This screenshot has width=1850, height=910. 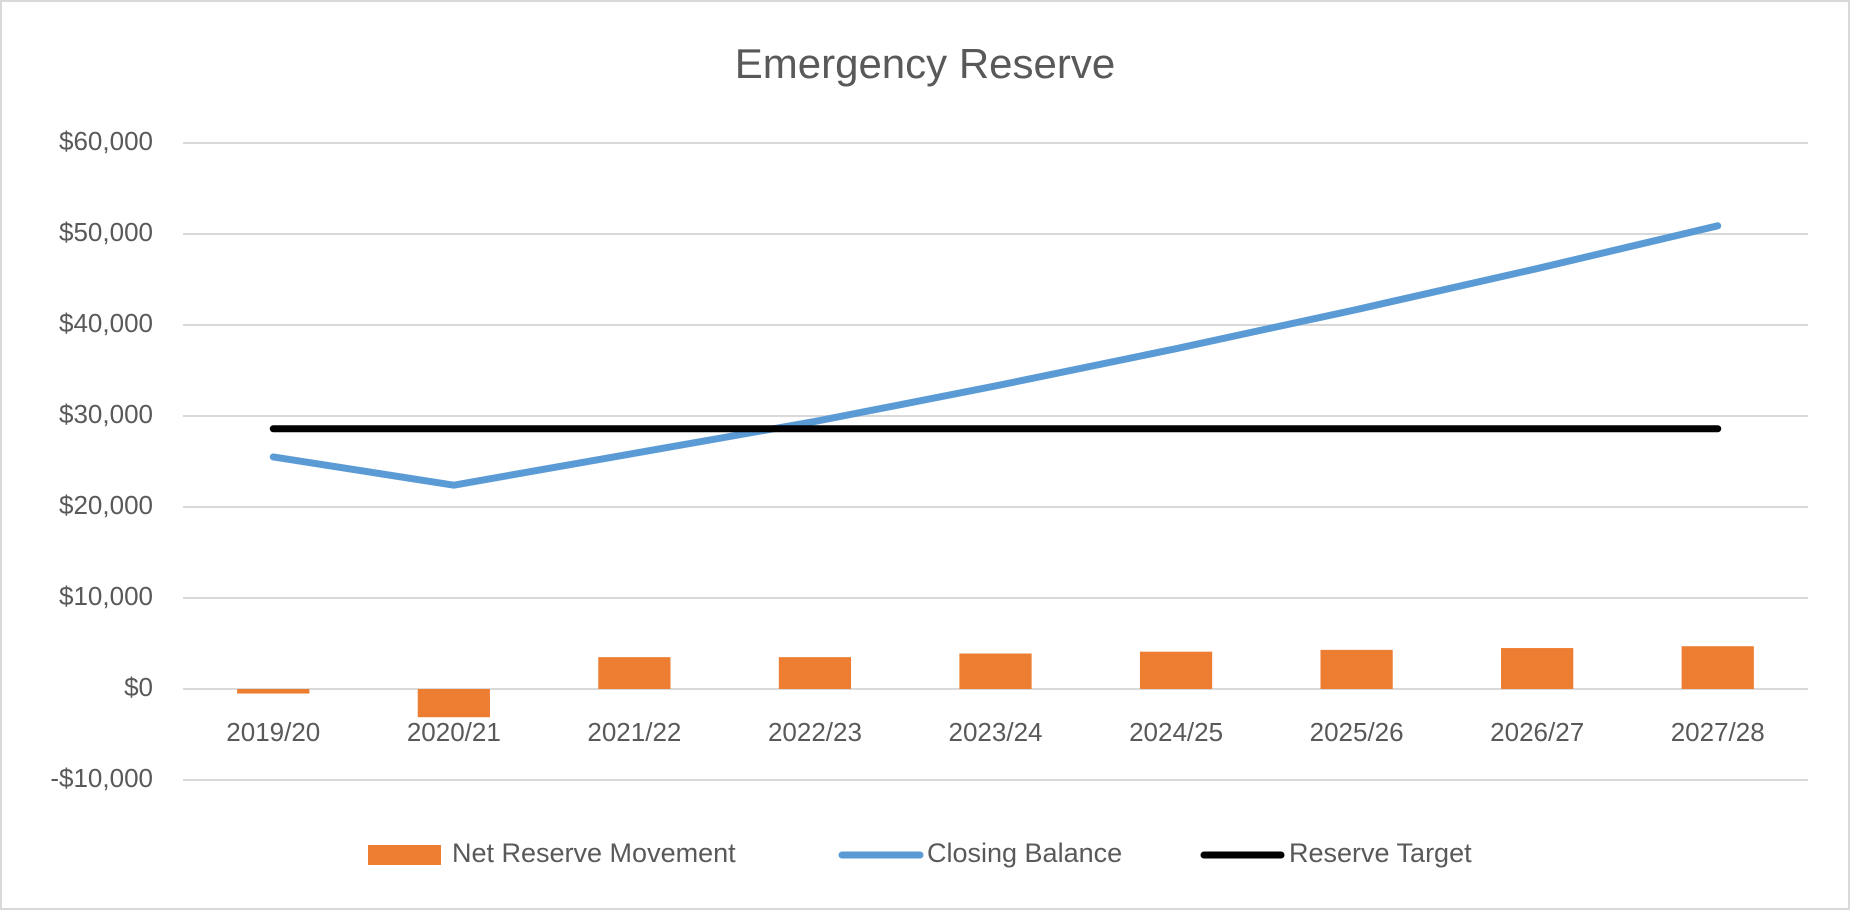 I want to click on y-tick-label: $30,000, so click(x=106, y=414).